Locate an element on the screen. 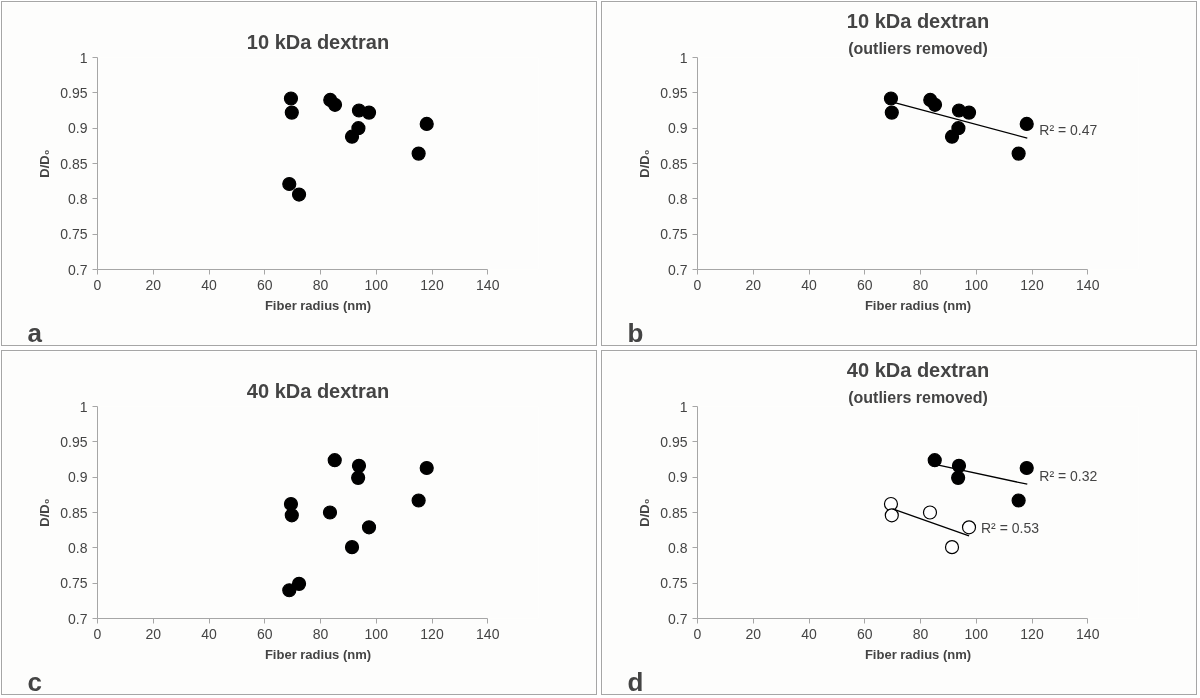 The height and width of the screenshot is (698, 1200). text: c is located at coordinates (34, 681).